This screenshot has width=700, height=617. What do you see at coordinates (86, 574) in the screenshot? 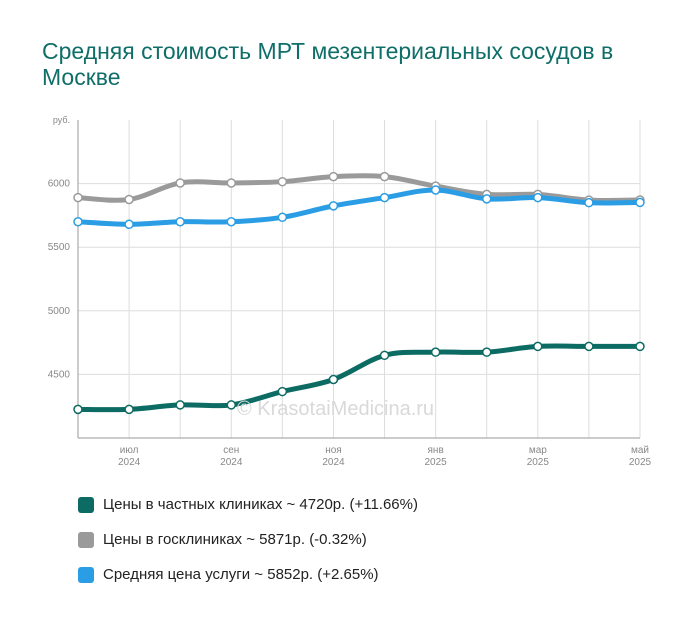
I see `legend-swatch-average` at bounding box center [86, 574].